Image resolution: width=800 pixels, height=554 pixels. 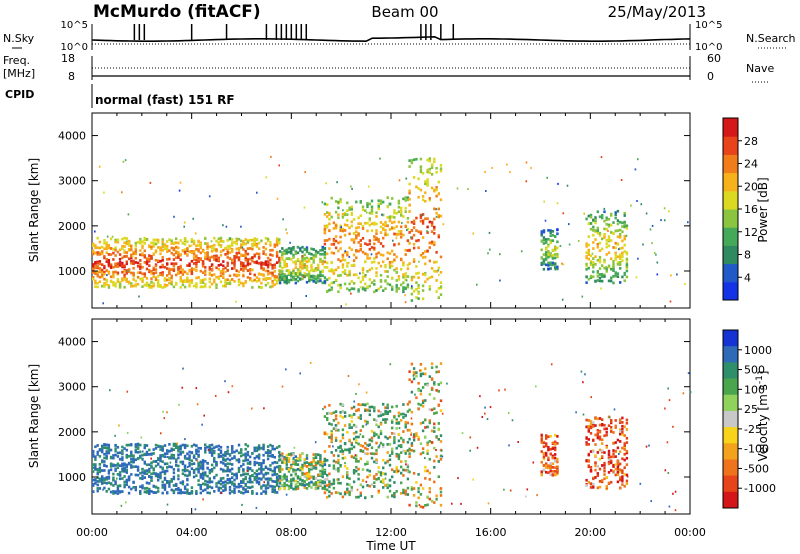 I want to click on colorbar-segment, so click(x=730, y=200).